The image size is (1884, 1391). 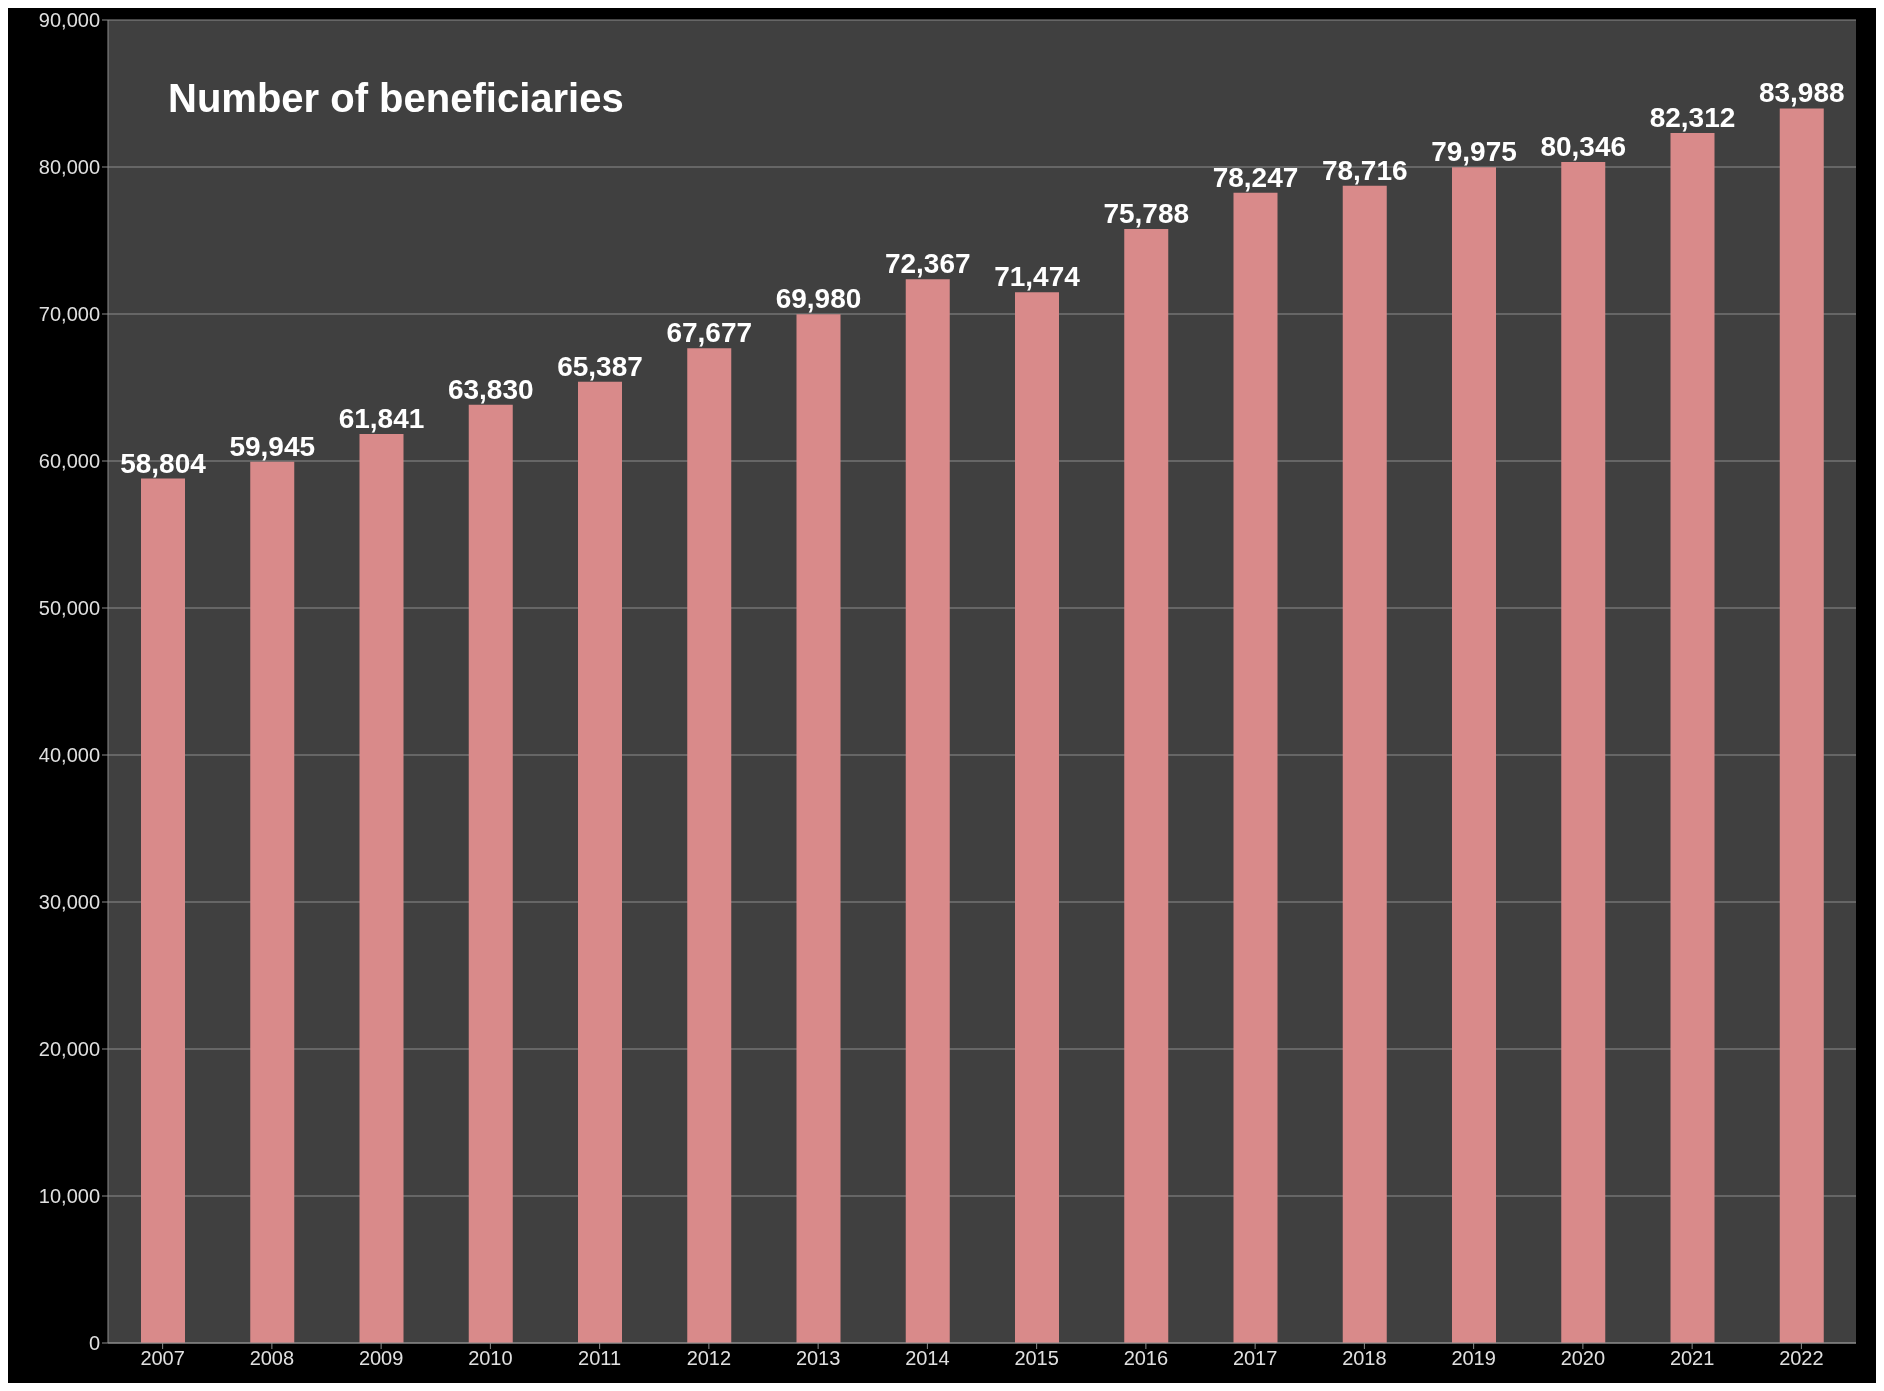 What do you see at coordinates (94, 1343) in the screenshot?
I see `y-tick-label: 0` at bounding box center [94, 1343].